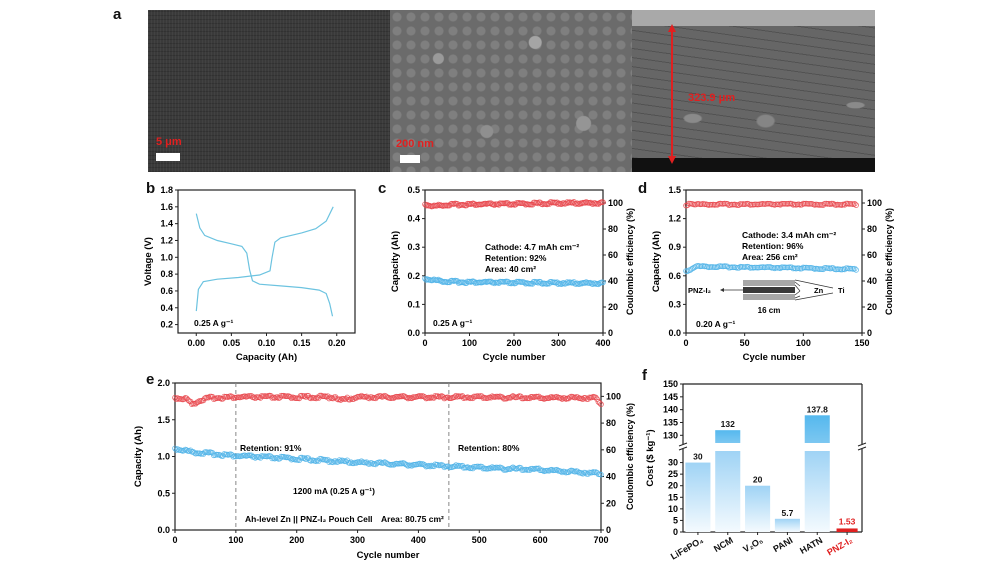 The width and height of the screenshot is (1000, 561). What do you see at coordinates (334, 491) in the screenshot?
I see `current-annotation: 1200 mA (0.25 A g⁻¹)` at bounding box center [334, 491].